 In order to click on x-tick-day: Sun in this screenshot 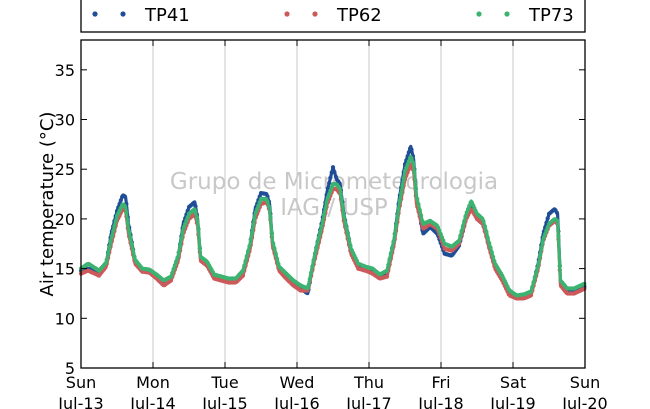, I will do `click(585, 382)`.